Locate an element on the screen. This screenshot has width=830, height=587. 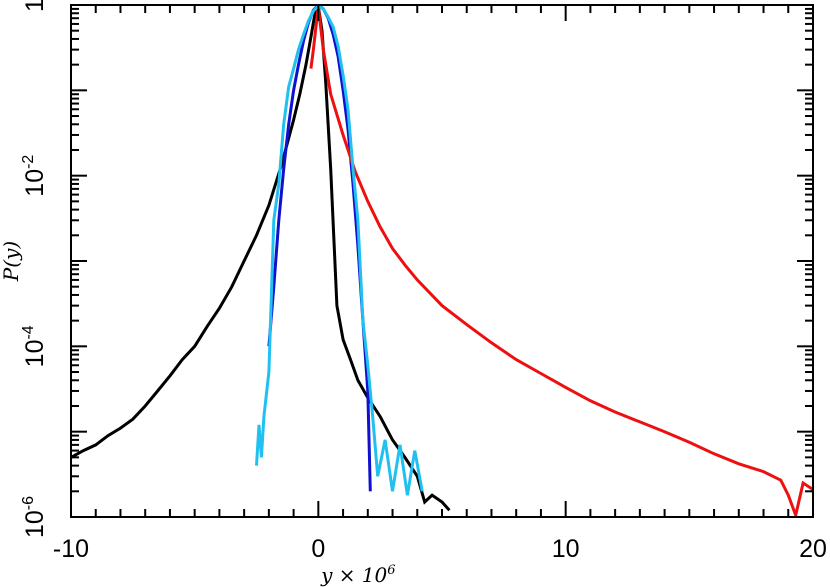
y-tick-label-base: 1 is located at coordinates (35, 6).